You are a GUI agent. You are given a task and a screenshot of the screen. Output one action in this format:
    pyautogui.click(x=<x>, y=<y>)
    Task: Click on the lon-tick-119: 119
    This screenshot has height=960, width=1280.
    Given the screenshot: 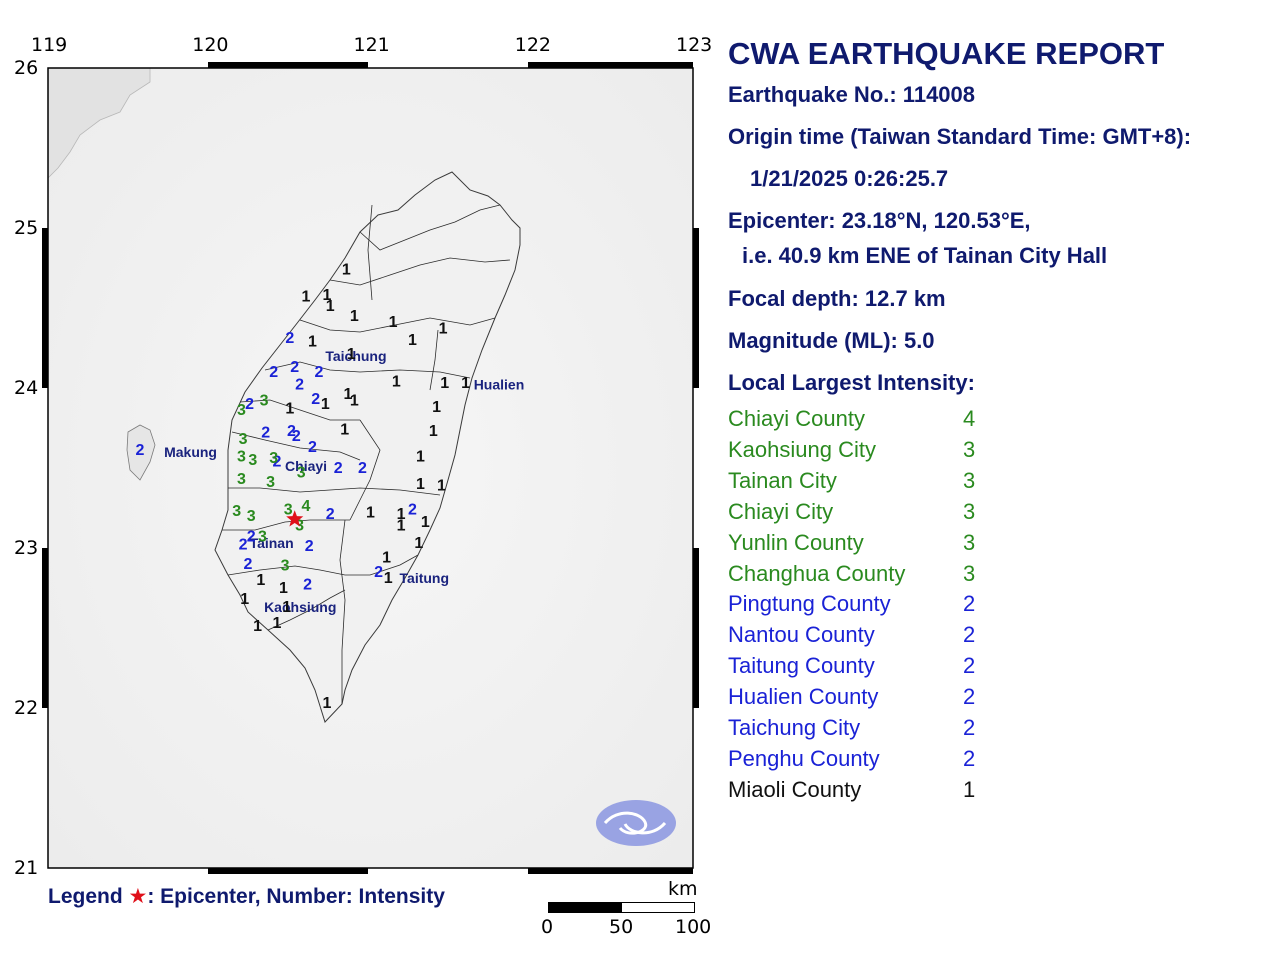 What is the action you would take?
    pyautogui.click(x=49, y=45)
    